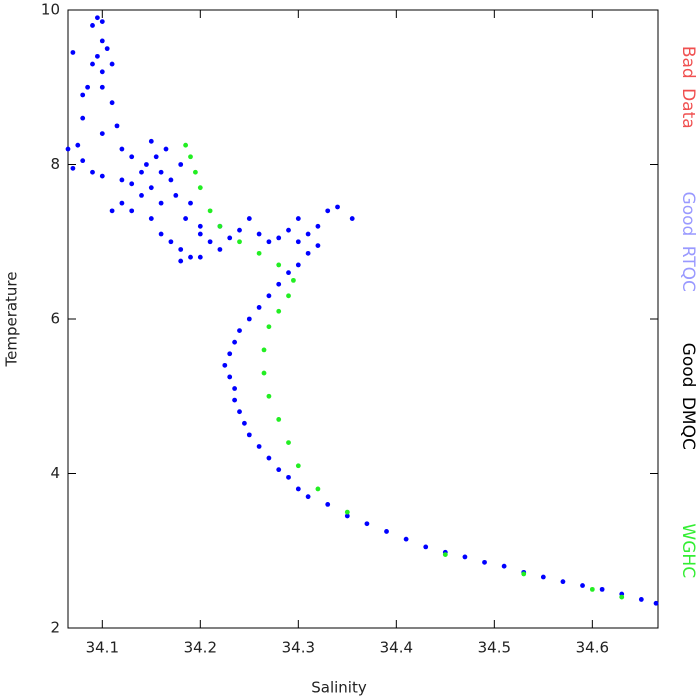  I want to click on y-tick-label: 10, so click(50, 10).